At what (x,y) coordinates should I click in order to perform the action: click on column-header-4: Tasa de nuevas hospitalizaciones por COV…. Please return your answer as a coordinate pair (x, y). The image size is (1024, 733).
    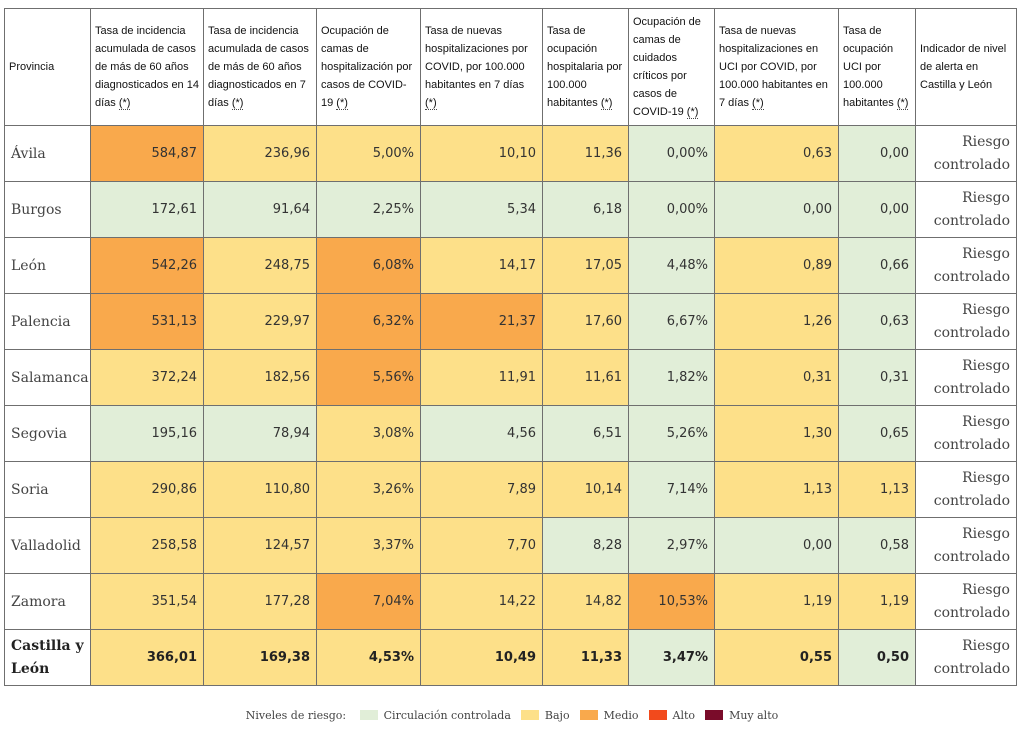
    Looking at the image, I should click on (481, 67).